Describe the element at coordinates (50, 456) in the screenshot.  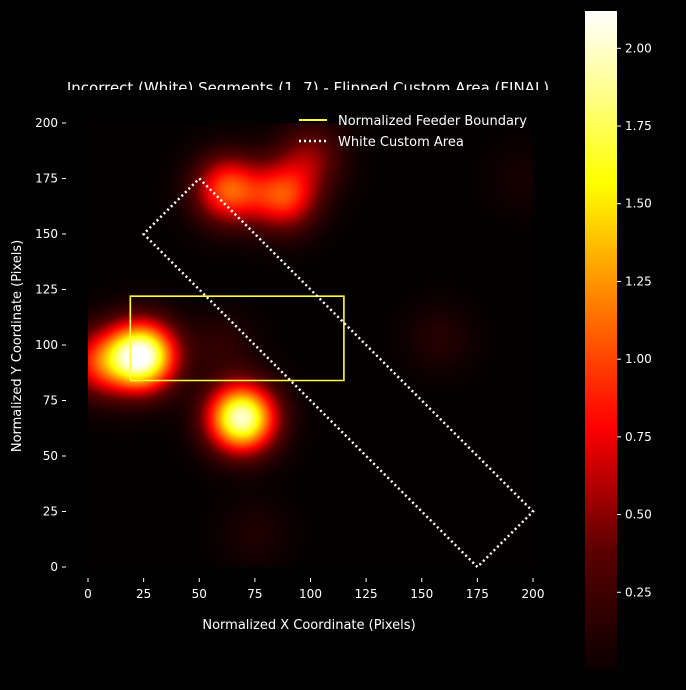
I see `y-tick-label: 50` at that location.